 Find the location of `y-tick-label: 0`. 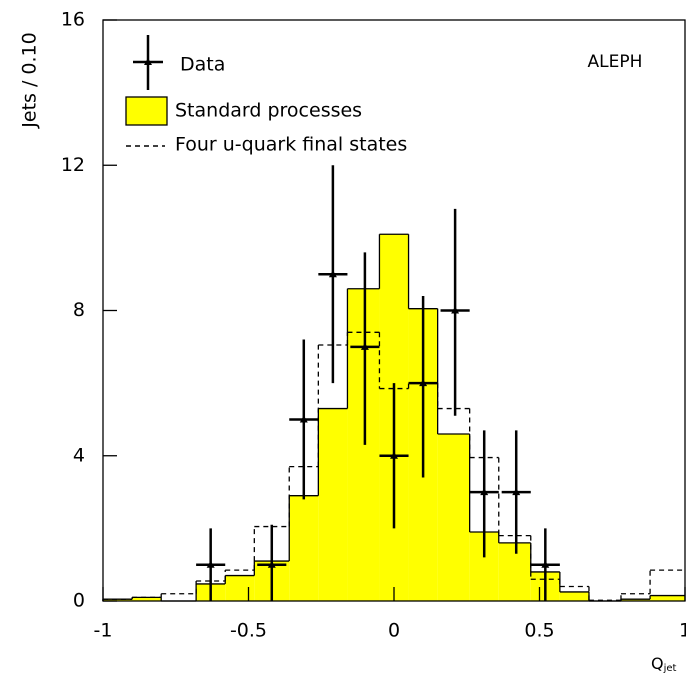

y-tick-label: 0 is located at coordinates (79, 601).